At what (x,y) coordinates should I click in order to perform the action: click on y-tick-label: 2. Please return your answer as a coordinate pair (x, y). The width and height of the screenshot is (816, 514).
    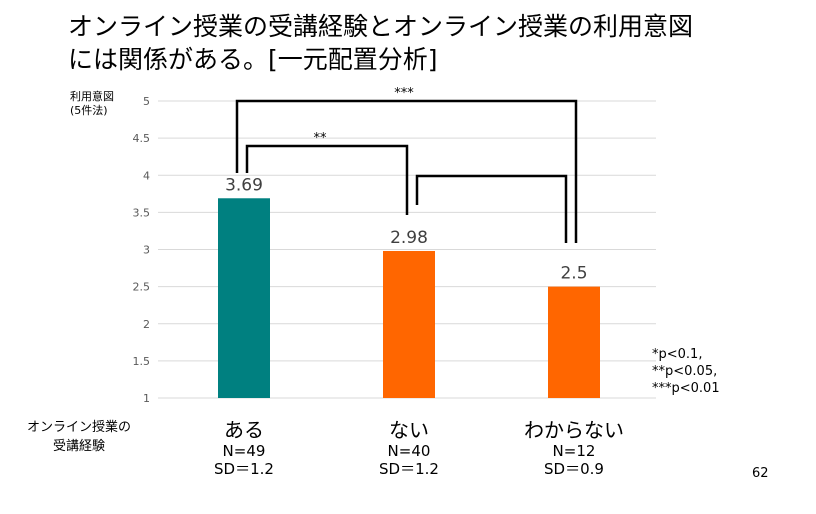
    Looking at the image, I should click on (146, 324).